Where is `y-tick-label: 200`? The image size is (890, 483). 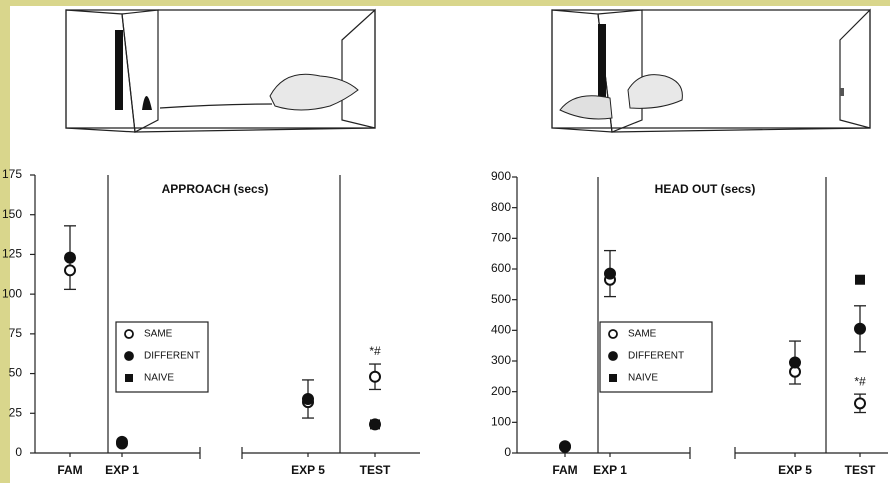 y-tick-label: 200 is located at coordinates (501, 391).